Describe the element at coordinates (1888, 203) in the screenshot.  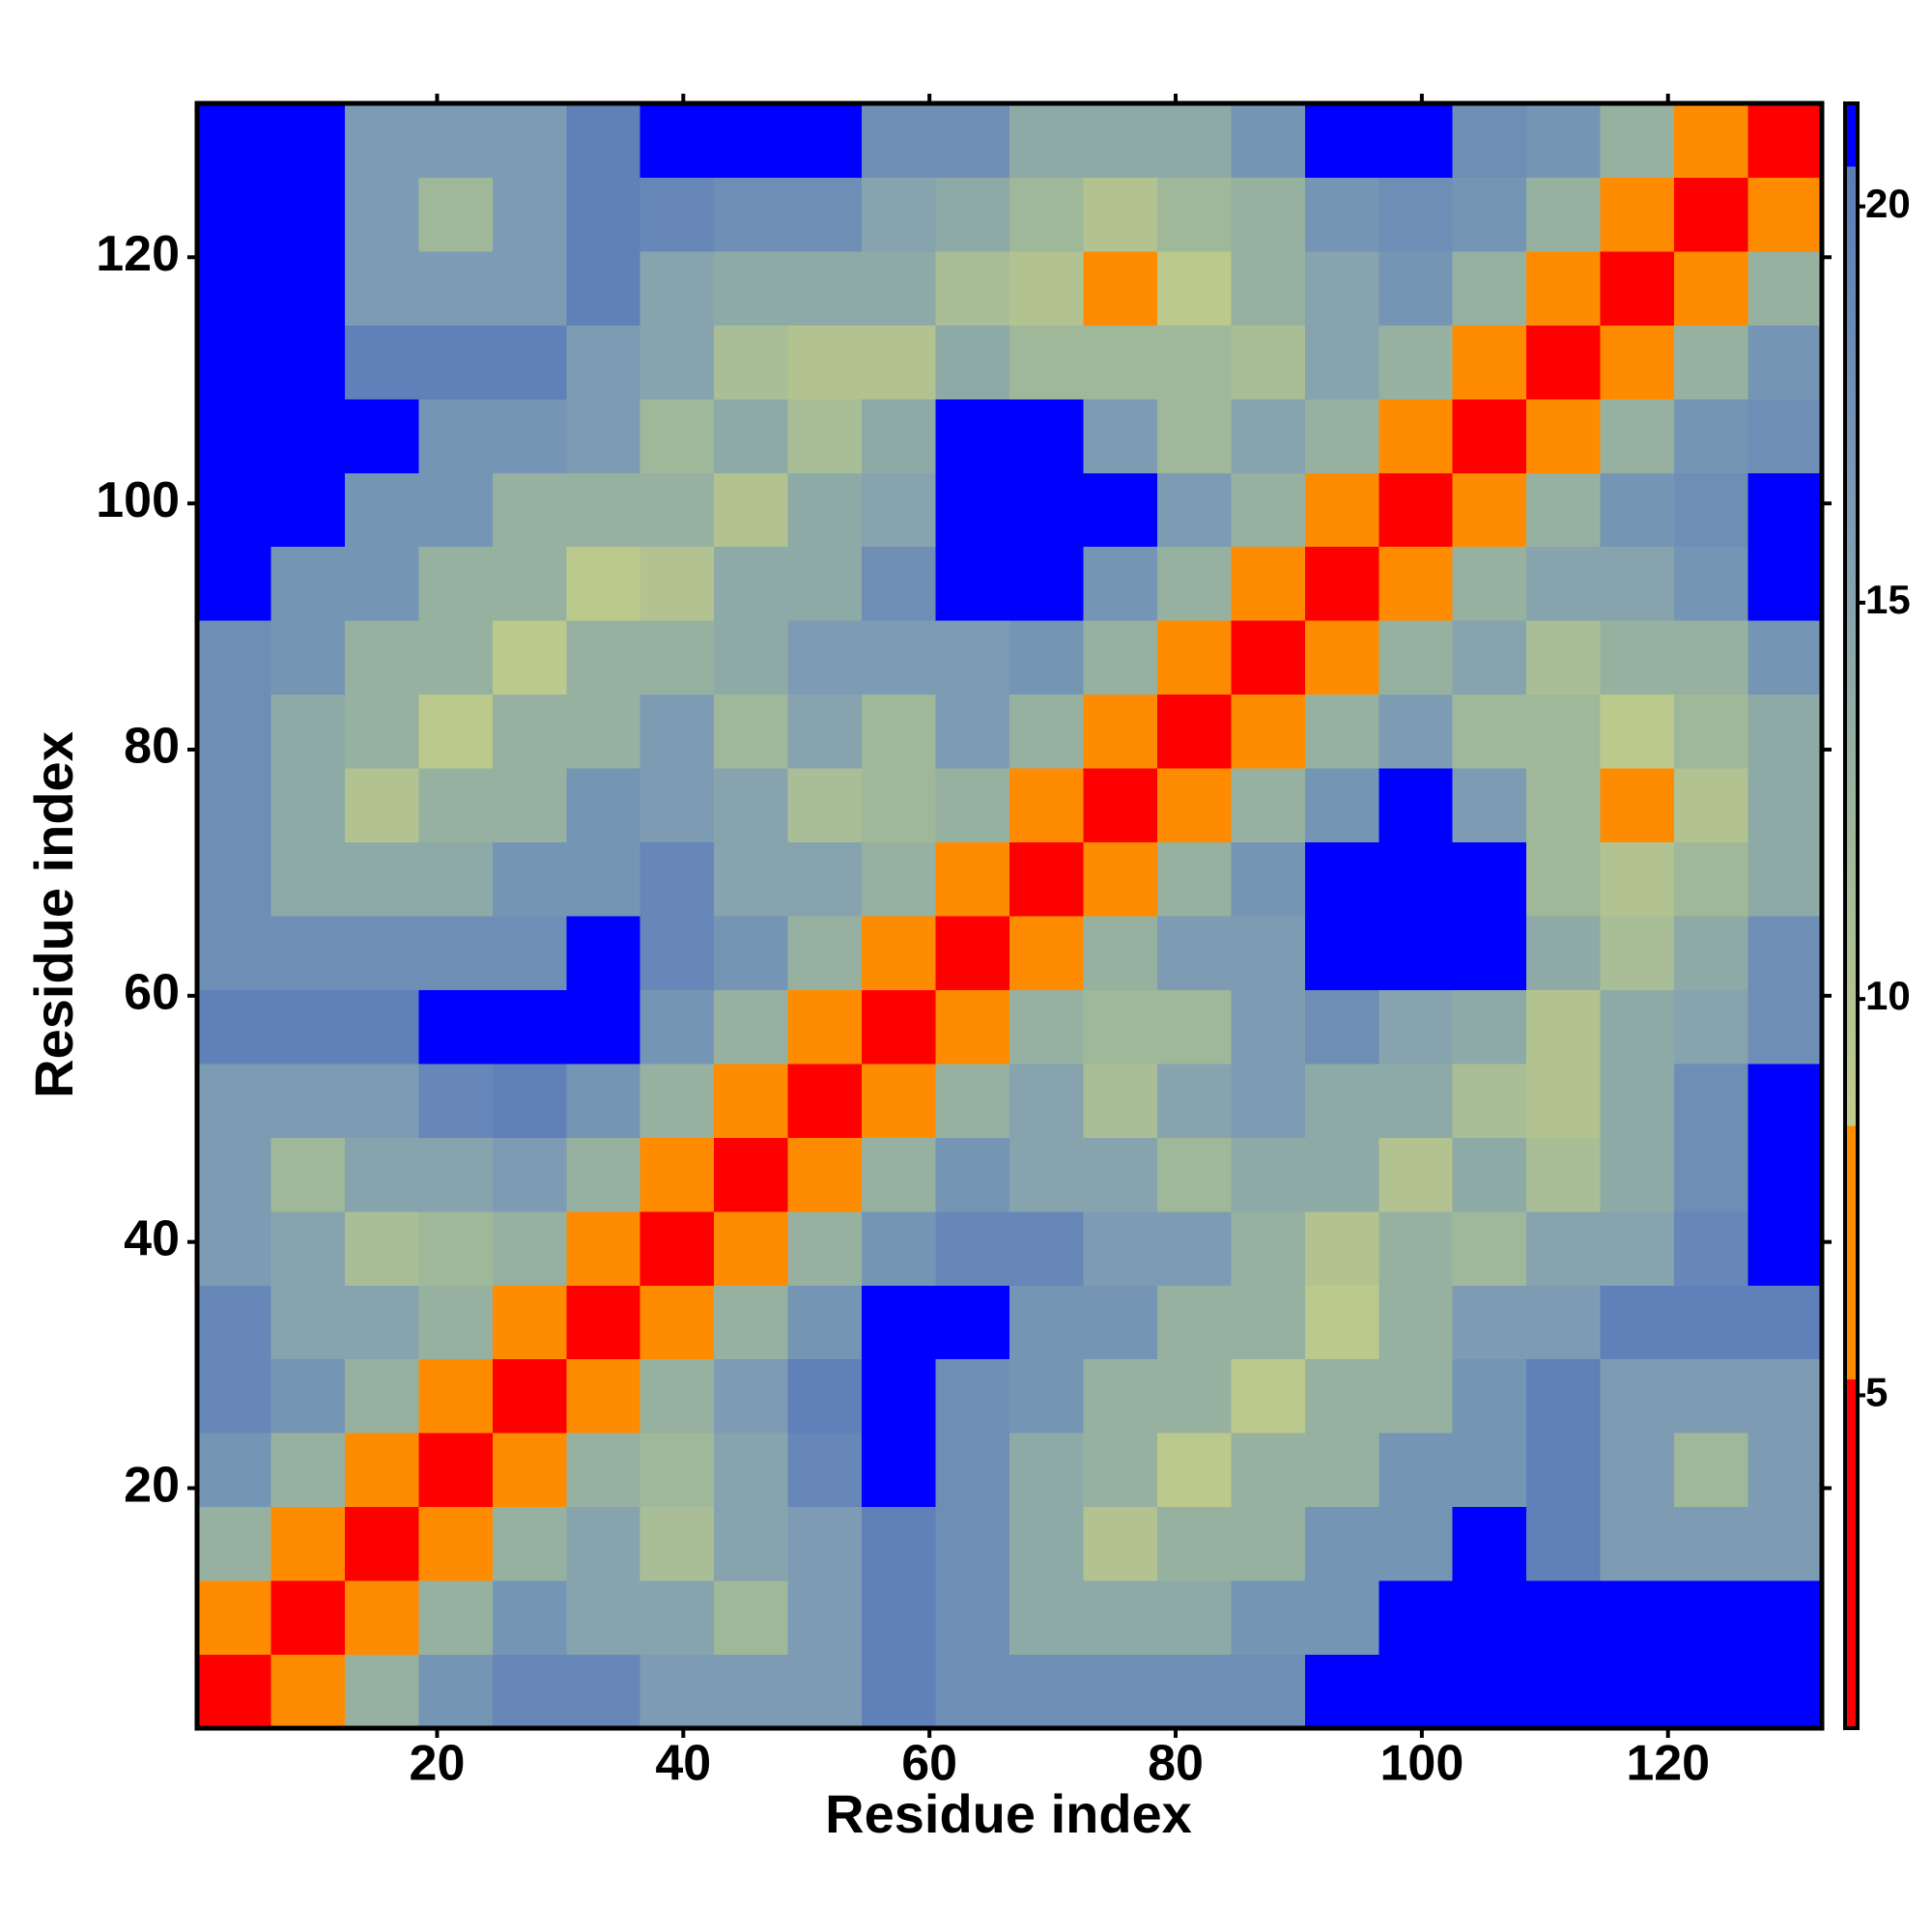
I see `colorbar-tick-label: 20` at that location.